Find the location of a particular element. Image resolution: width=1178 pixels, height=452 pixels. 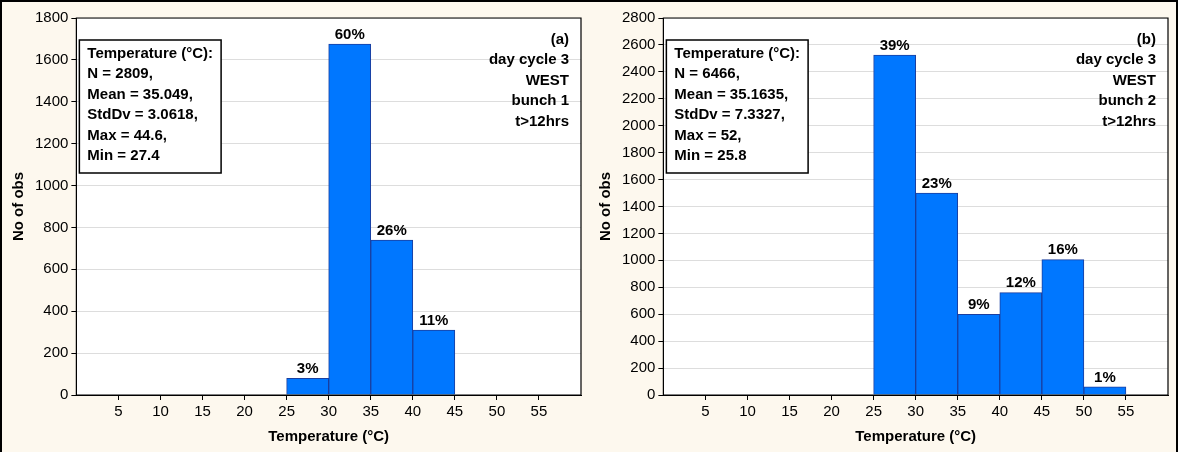

annotation: Temperature (°C): N = 6466, Mean = 35.1635, StdDv = 7.3327, Max = 52, Min = 25.8 is located at coordinates (737, 103).